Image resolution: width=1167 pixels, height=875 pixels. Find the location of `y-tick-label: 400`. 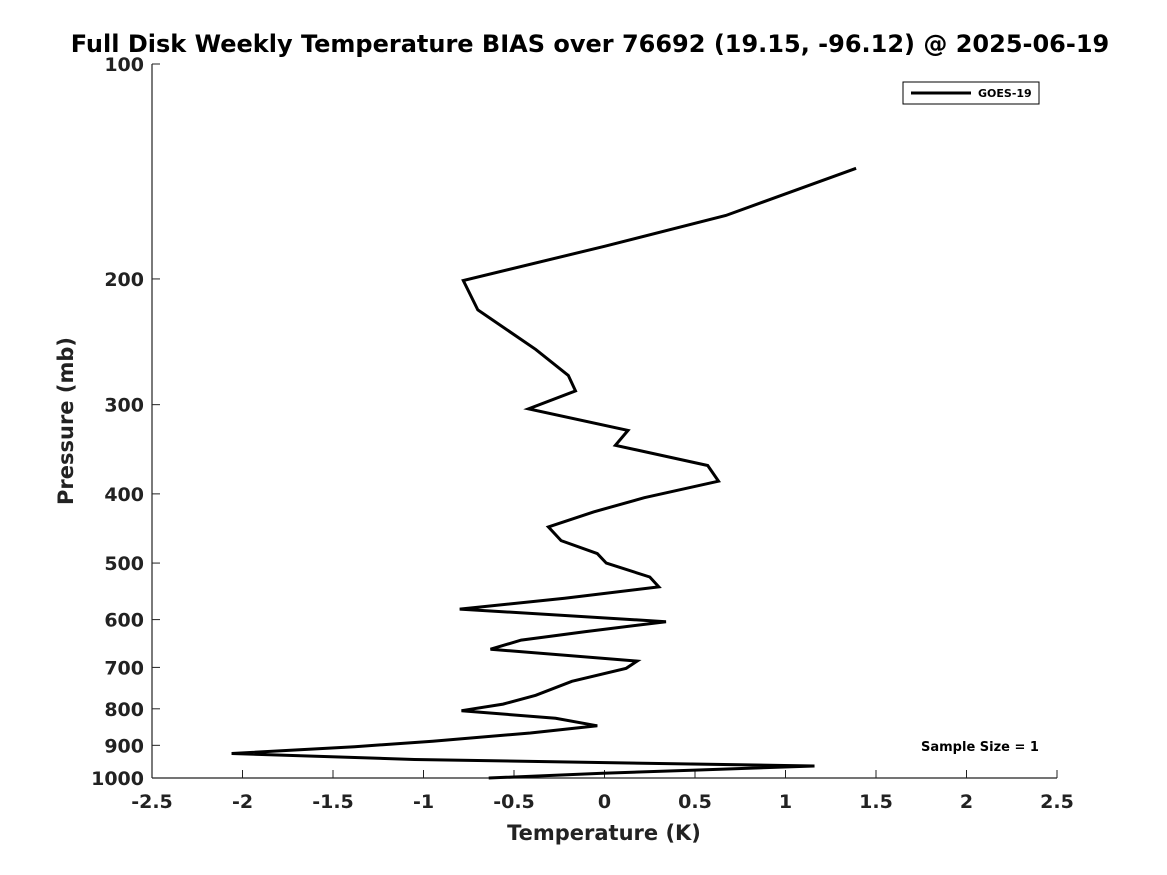

y-tick-label: 400 is located at coordinates (124, 495).